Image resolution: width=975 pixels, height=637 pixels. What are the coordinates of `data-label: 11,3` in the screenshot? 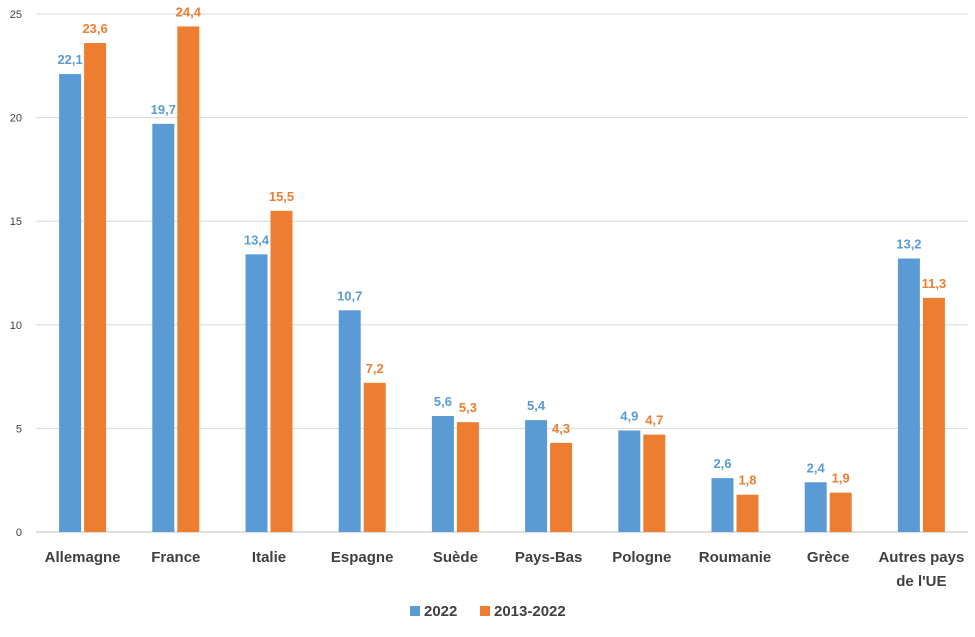 It's located at (934, 283).